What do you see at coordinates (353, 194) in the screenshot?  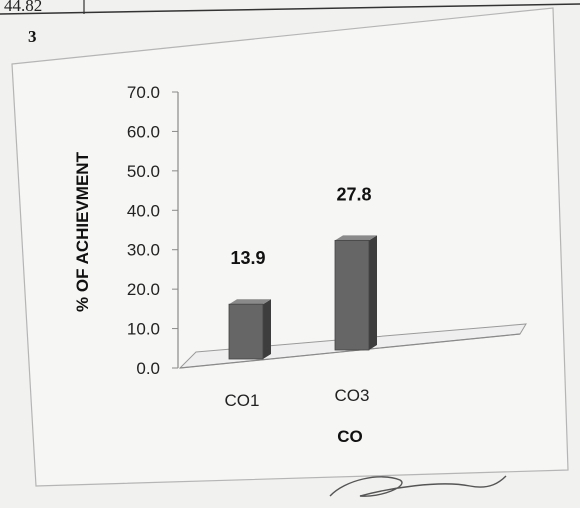 I see `data-label-co3: 27.8` at bounding box center [353, 194].